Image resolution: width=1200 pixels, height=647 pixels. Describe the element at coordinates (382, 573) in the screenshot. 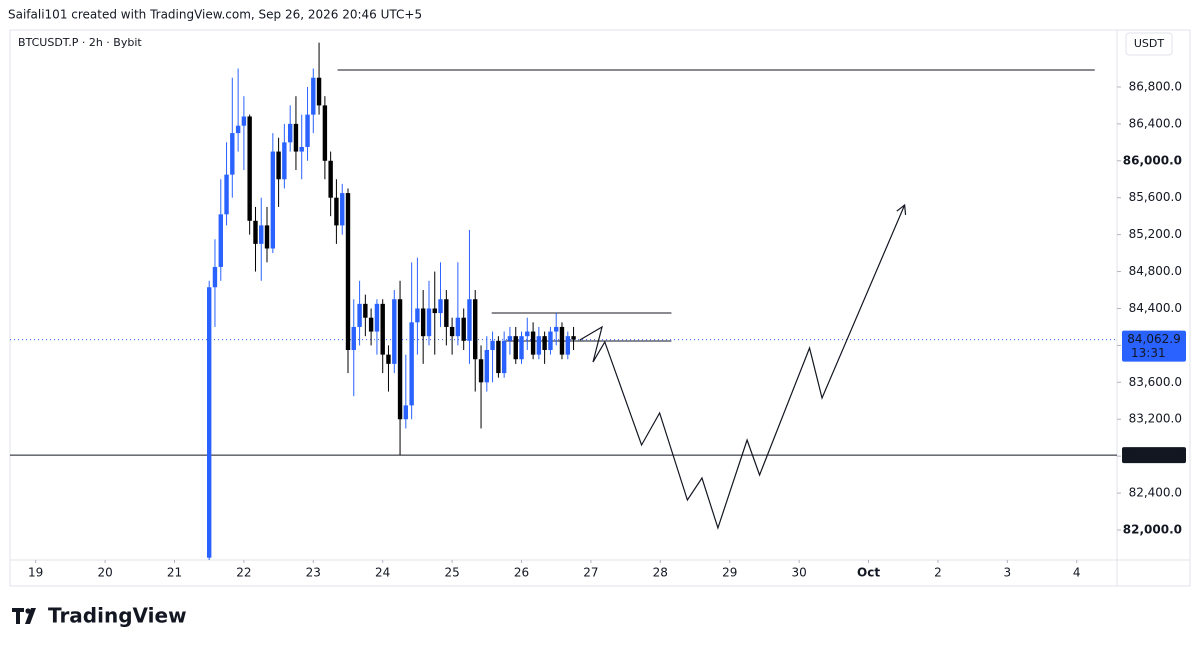

I see `x-tick-label: 24` at that location.